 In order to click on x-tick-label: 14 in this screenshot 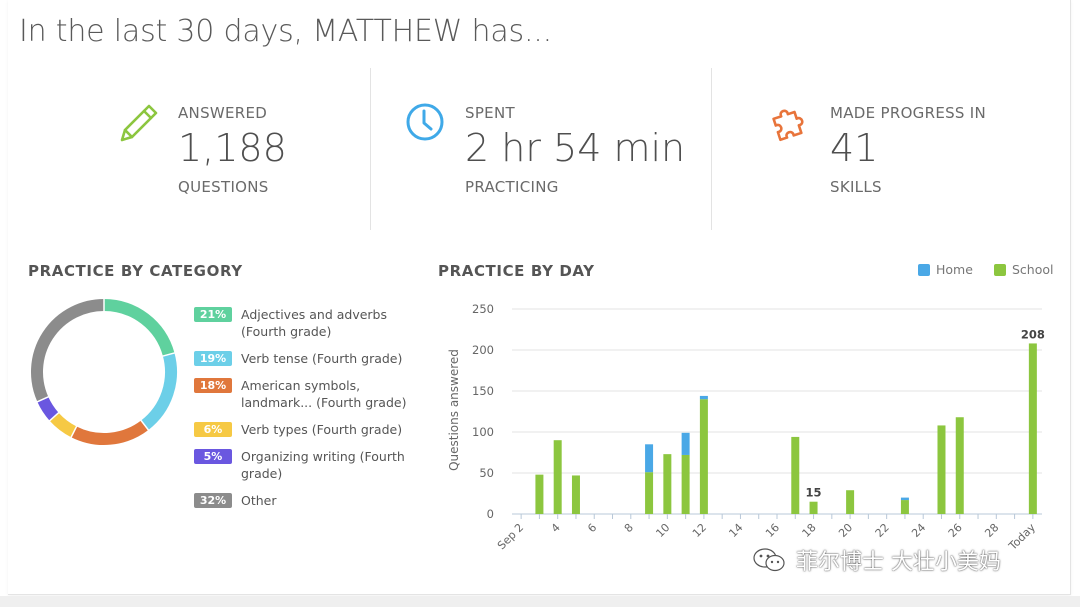, I will do `click(735, 530)`.